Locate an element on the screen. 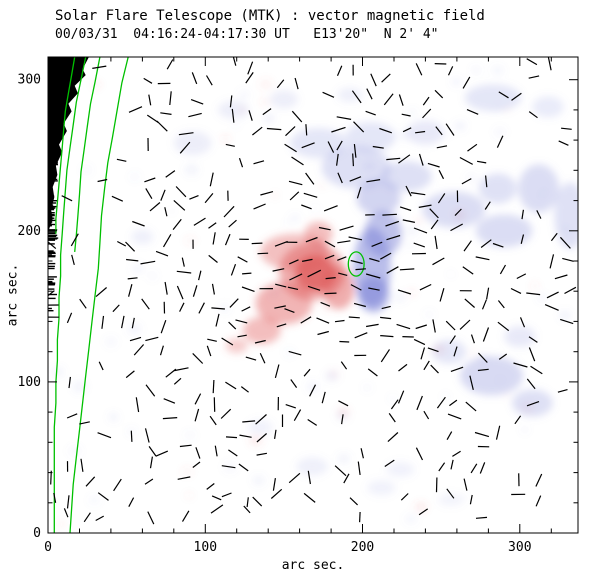 This screenshot has height=585, width=612. x-tick-label: 100 is located at coordinates (205, 547).